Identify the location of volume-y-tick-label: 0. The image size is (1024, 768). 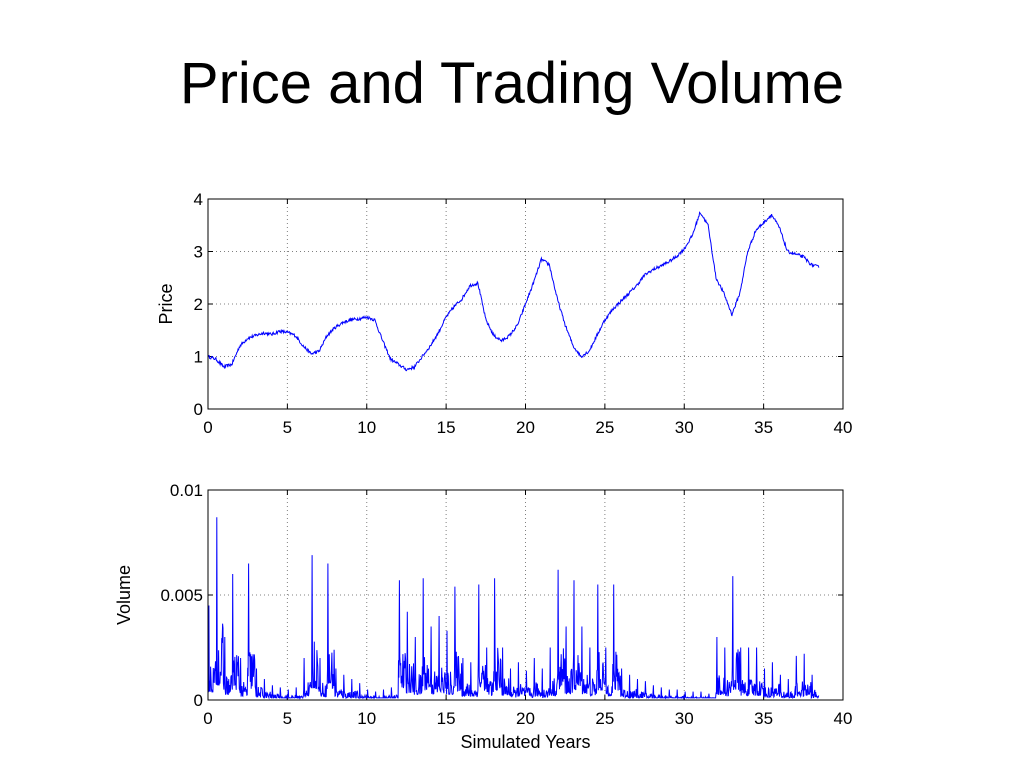
(198, 700).